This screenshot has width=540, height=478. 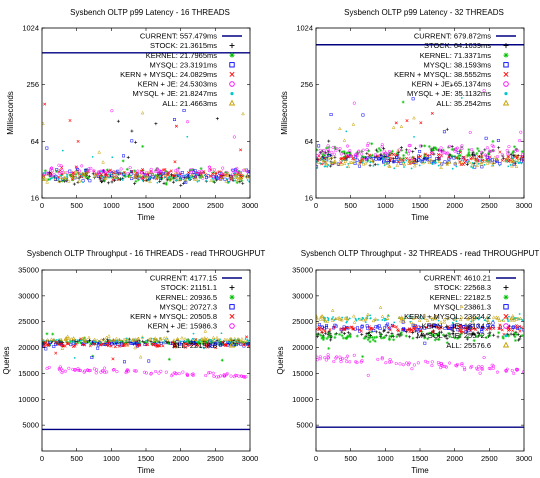 I want to click on x-tick-label: 0, so click(x=316, y=205).